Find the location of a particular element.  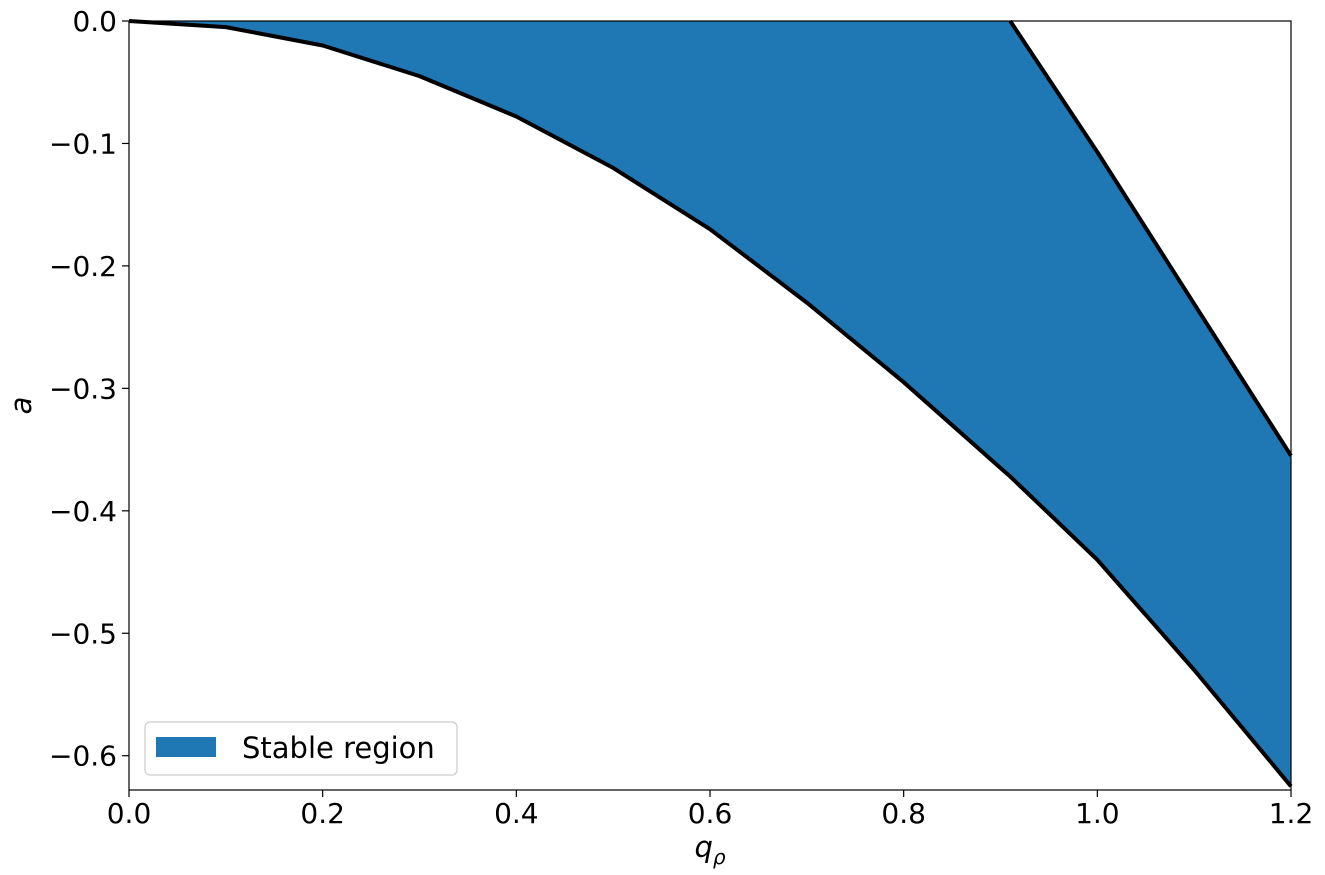

y-tick-label: 0.0 is located at coordinates (94, 21).